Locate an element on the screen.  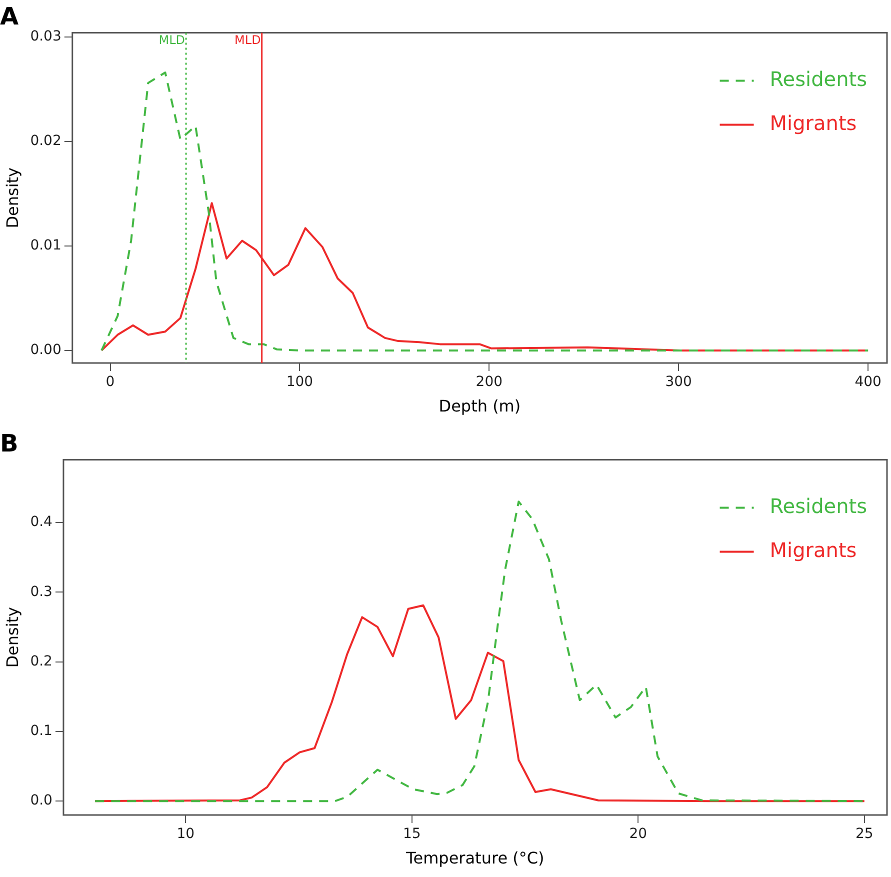
x-tick-label: 0 is located at coordinates (110, 382).